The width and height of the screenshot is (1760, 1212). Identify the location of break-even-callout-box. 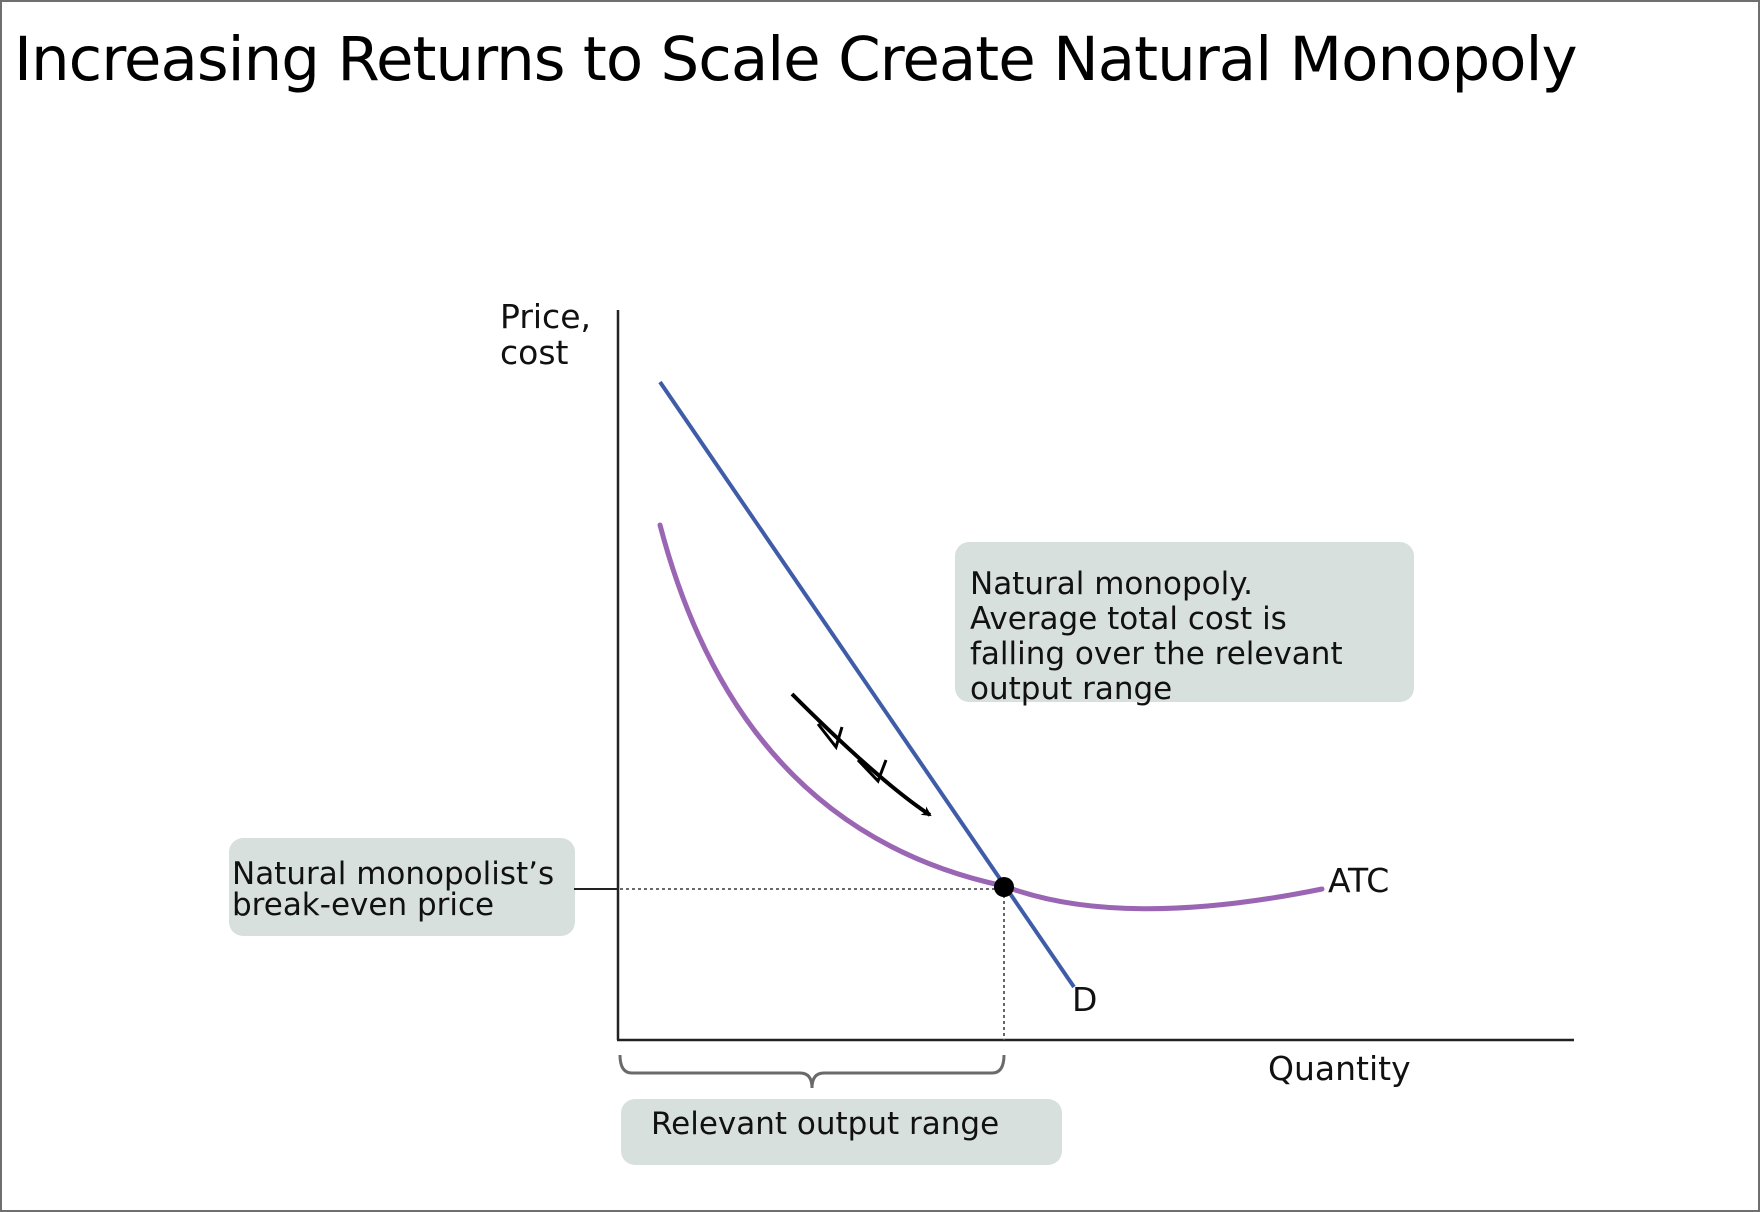
(402, 887).